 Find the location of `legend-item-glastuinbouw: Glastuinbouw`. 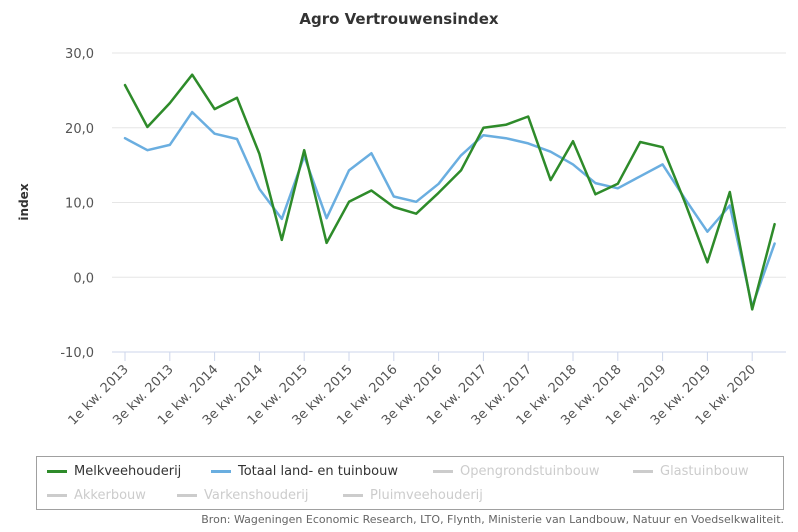

legend-item-glastuinbouw: Glastuinbouw is located at coordinates (691, 471).